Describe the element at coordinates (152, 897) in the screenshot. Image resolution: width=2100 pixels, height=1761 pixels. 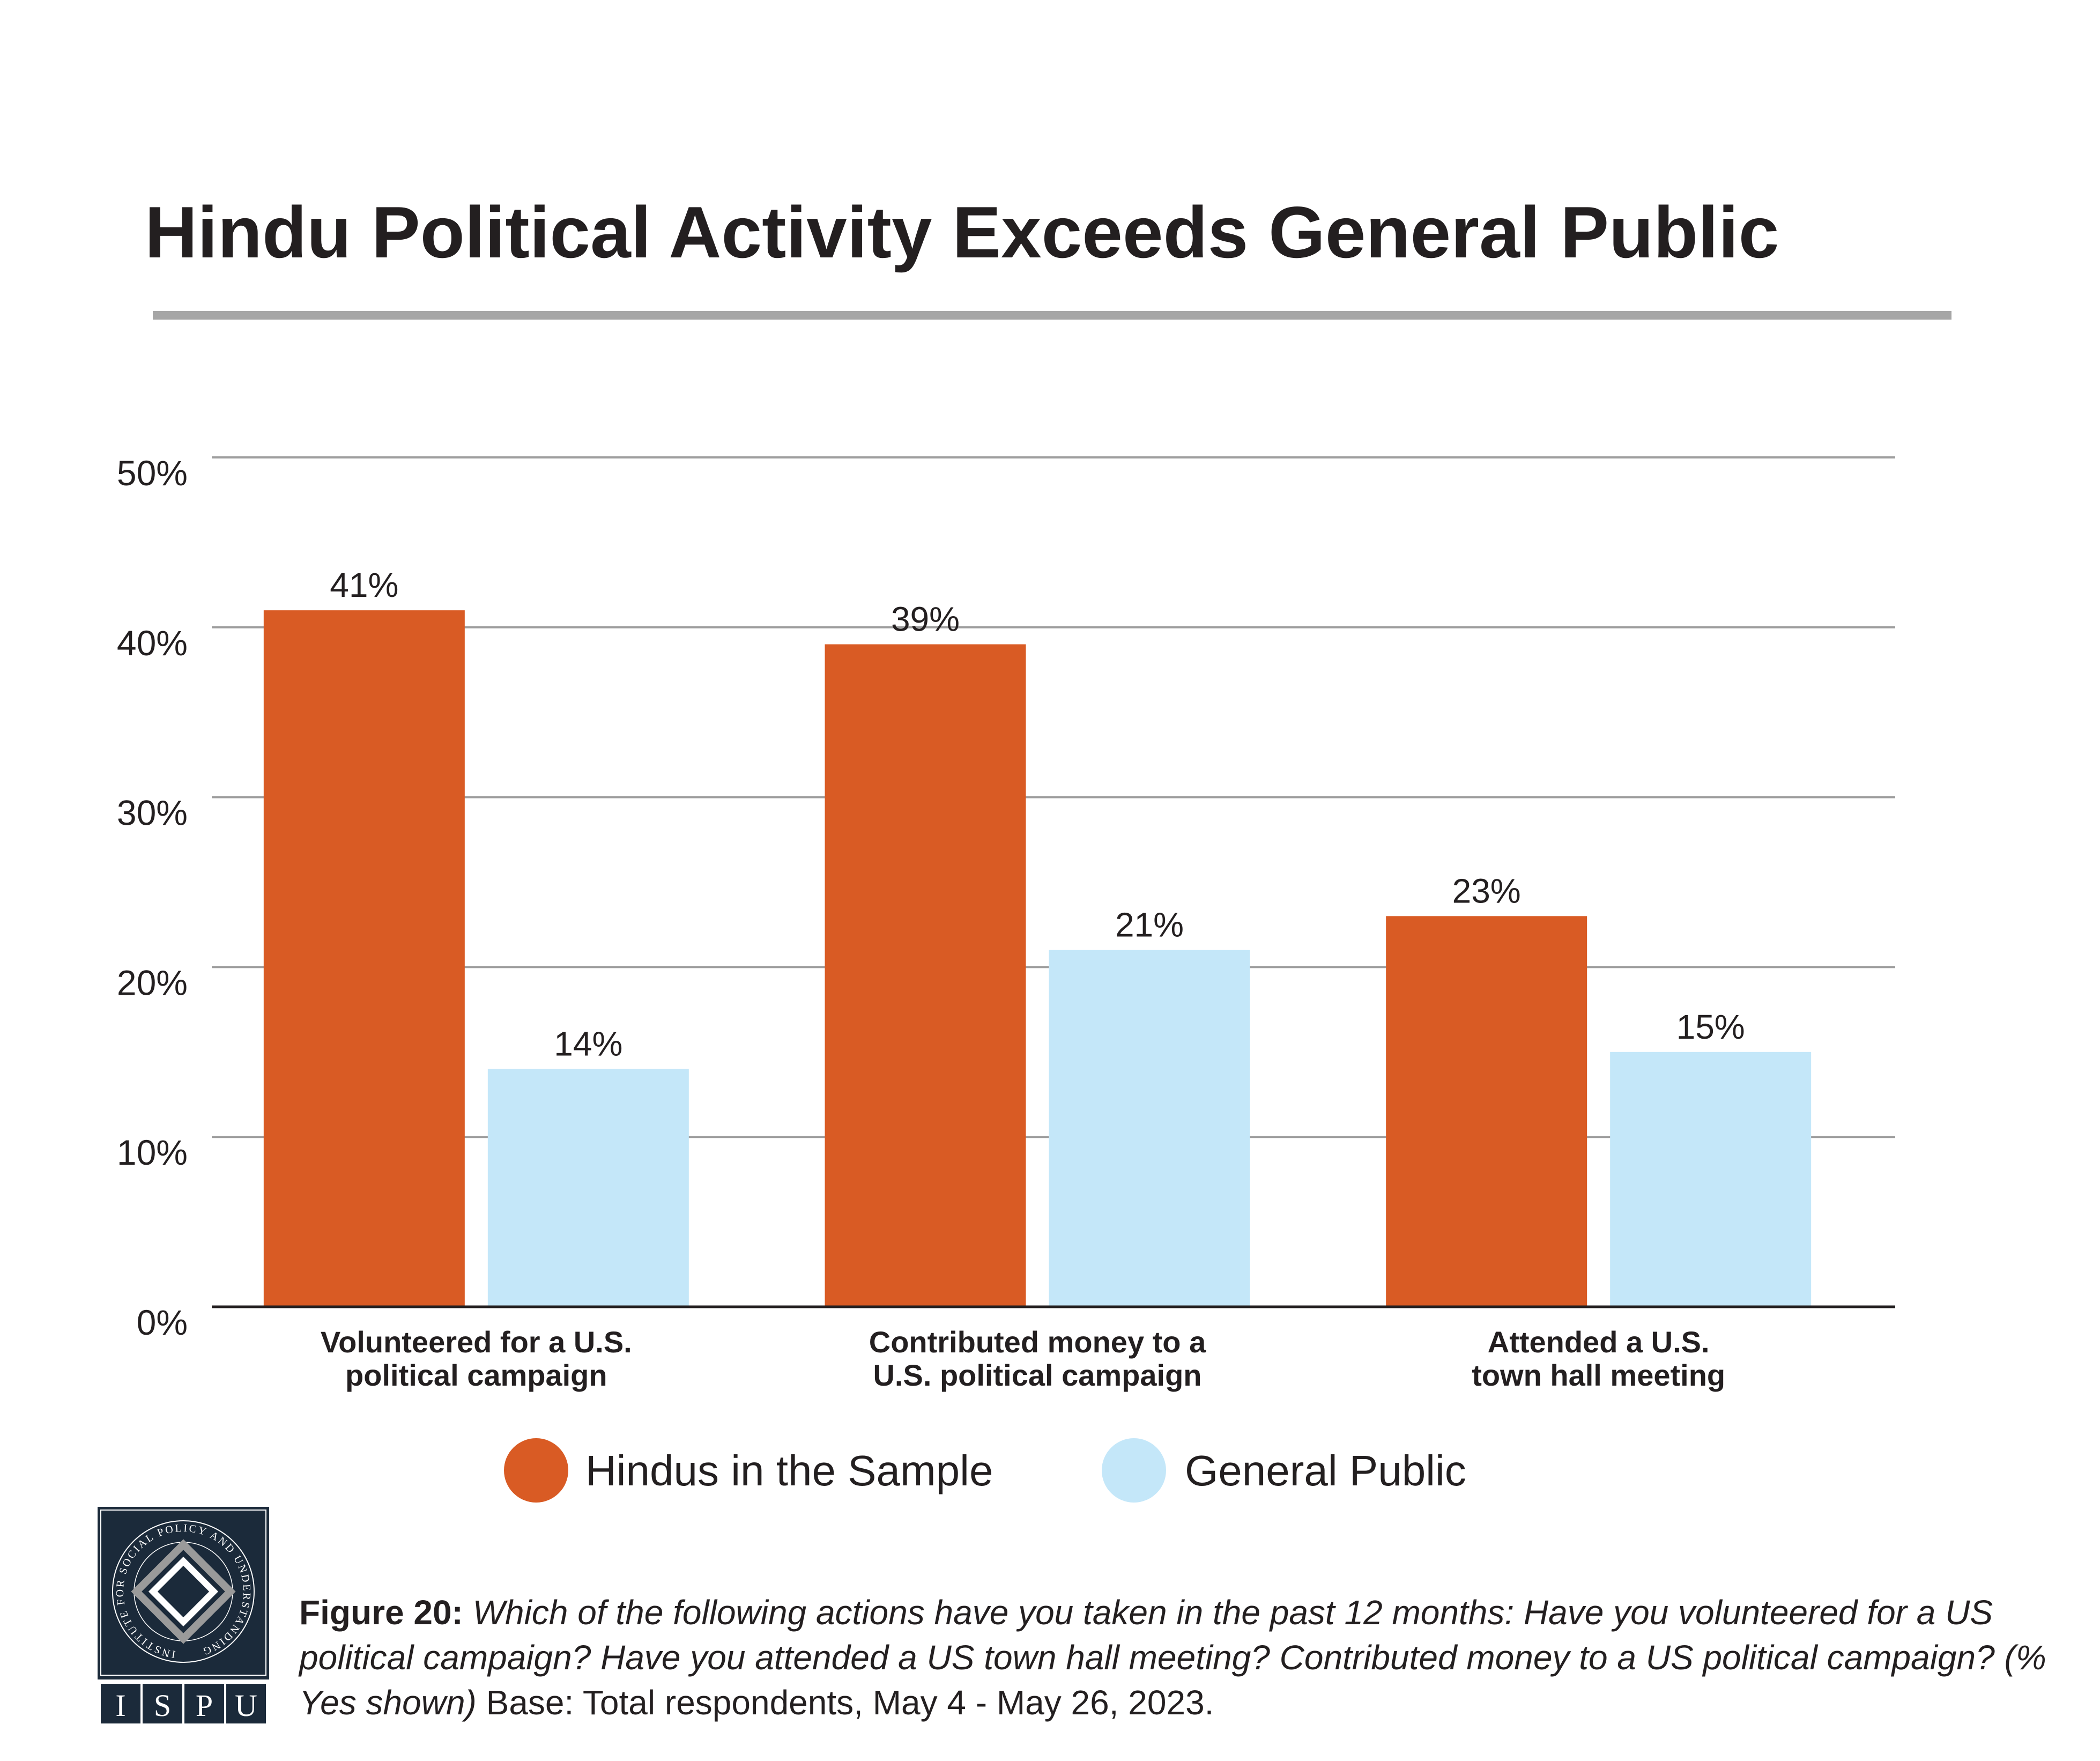
I see `y-axis-ticks: 0% 10% 20% 30% 40% 50%` at that location.